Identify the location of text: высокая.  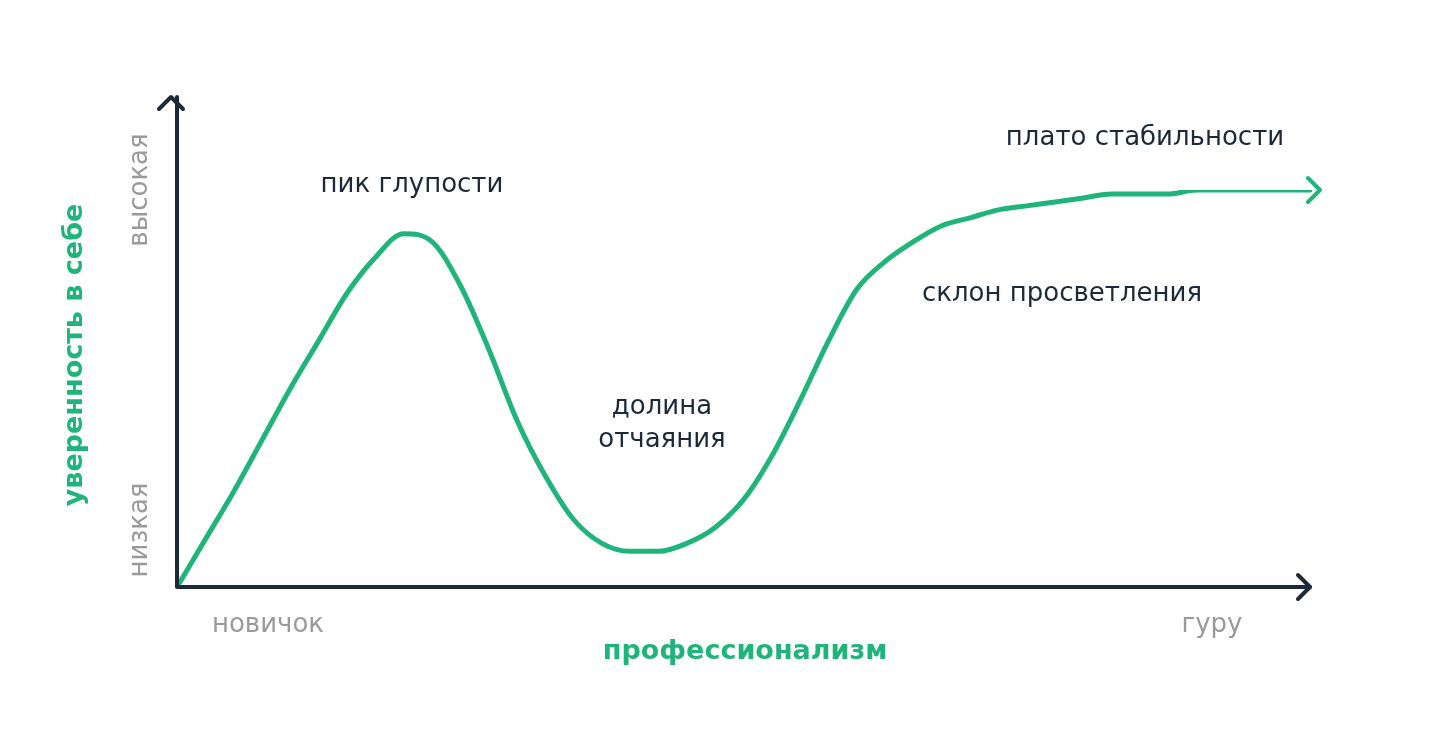
(137, 190).